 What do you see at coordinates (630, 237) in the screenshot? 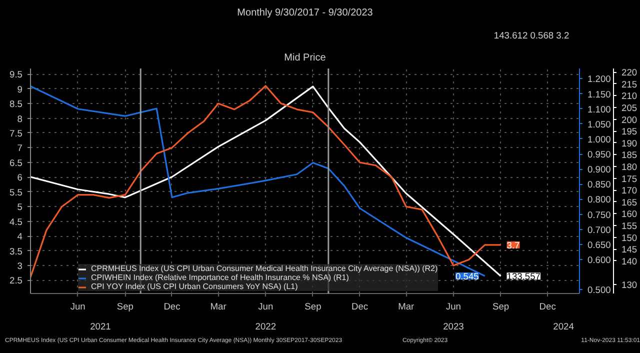
I see `y3-tick-label: 150` at bounding box center [630, 237].